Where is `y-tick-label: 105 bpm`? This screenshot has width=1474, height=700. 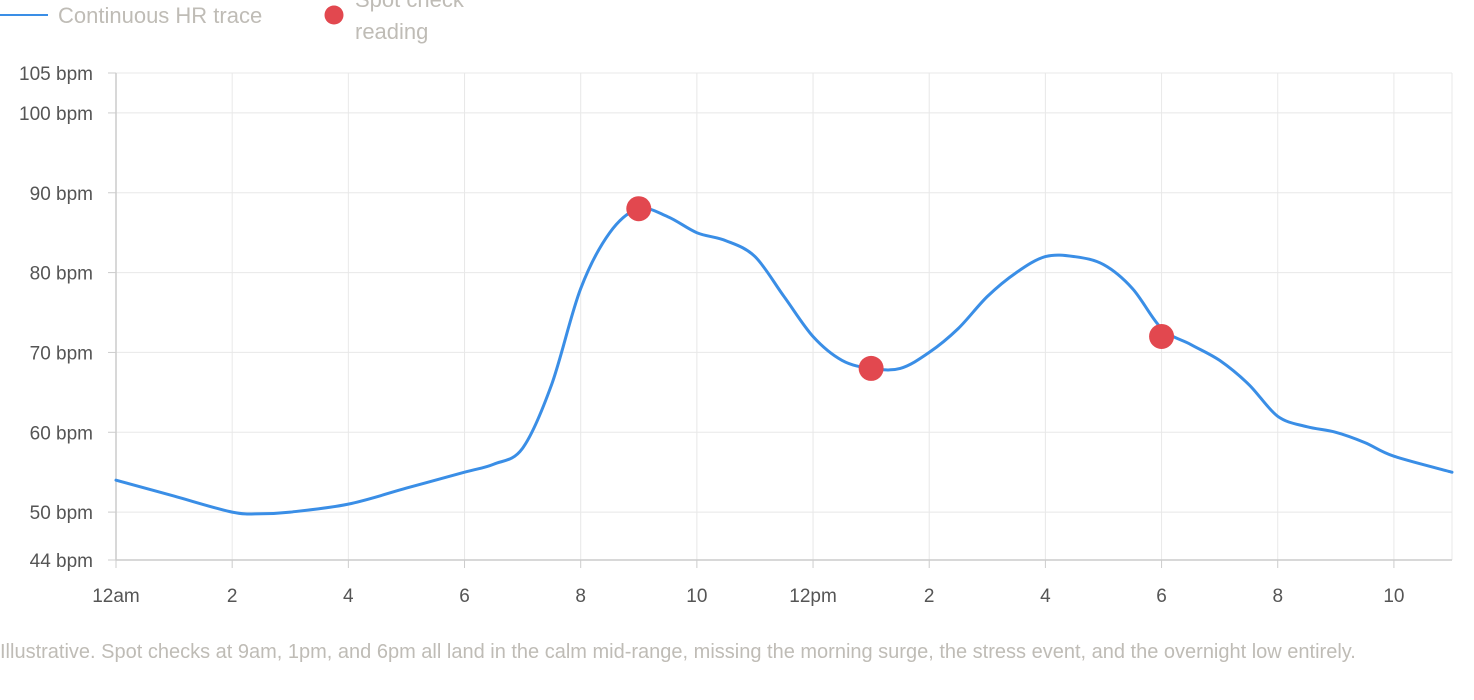 y-tick-label: 105 bpm is located at coordinates (56, 74).